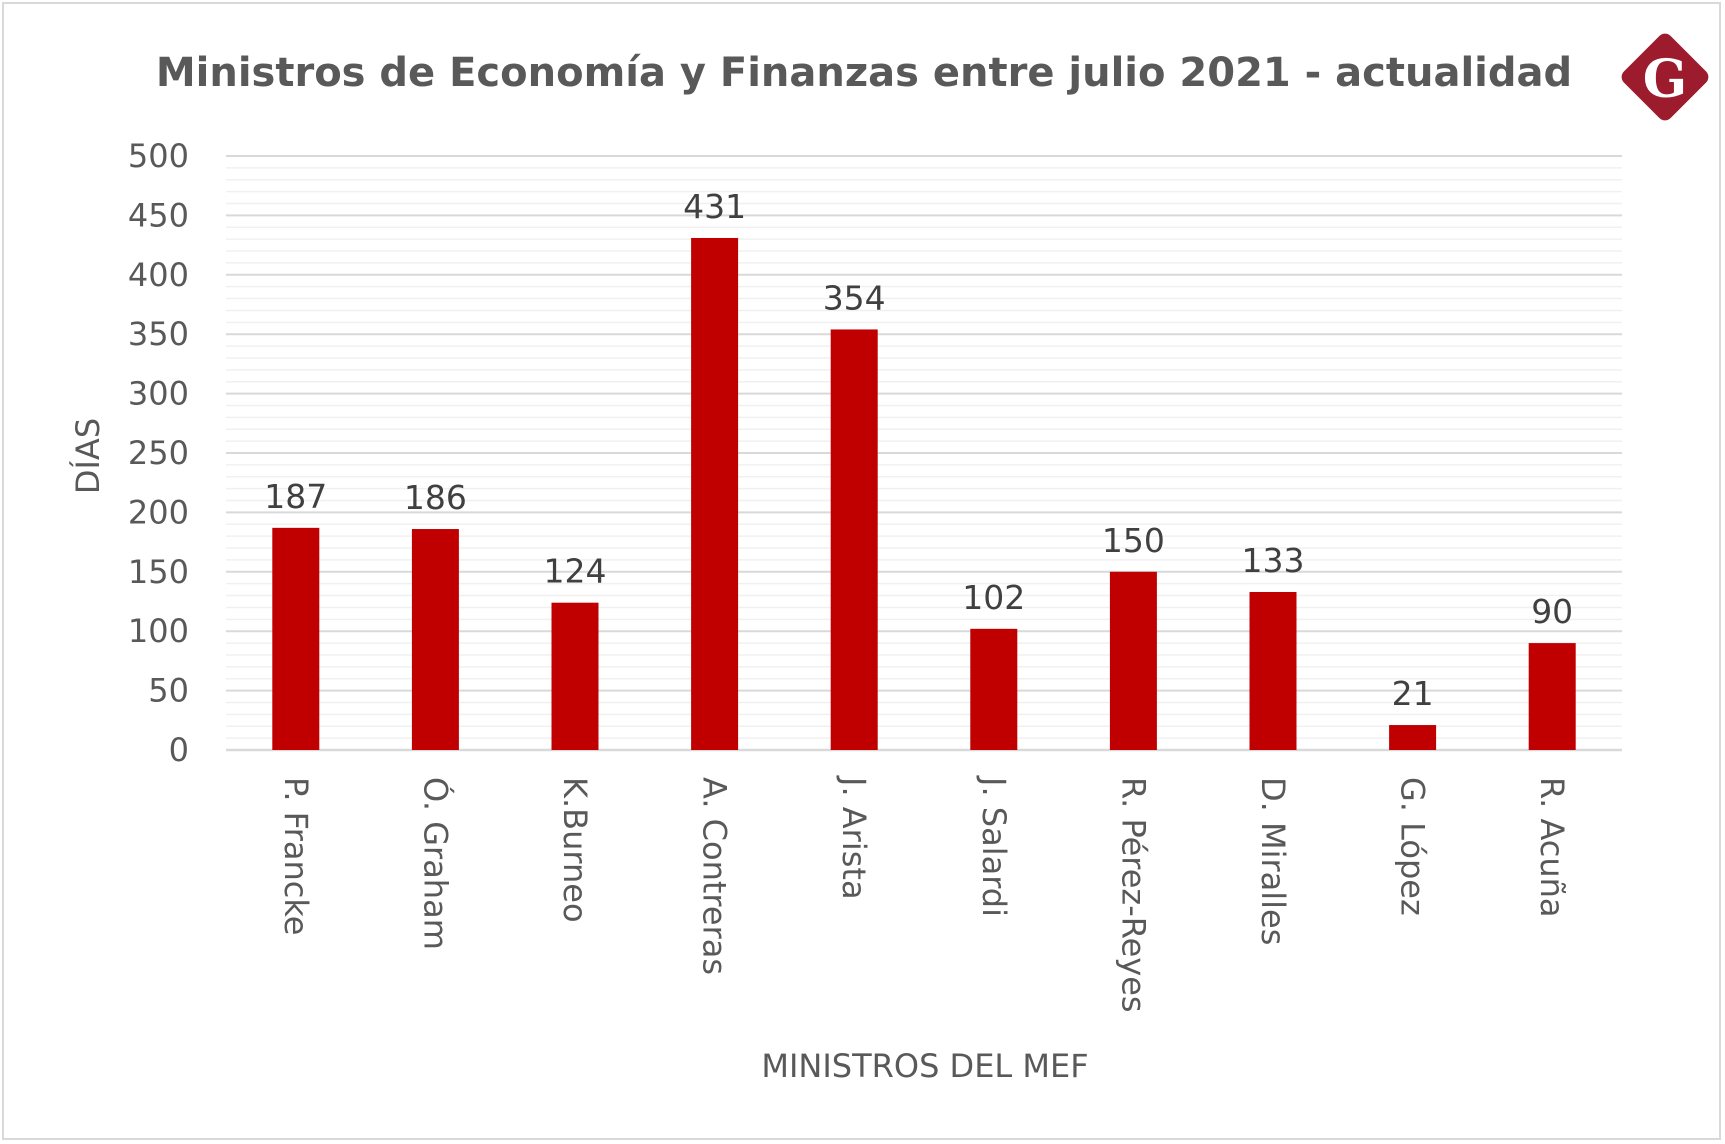 This screenshot has height=1144, width=1725. Describe the element at coordinates (1552, 611) in the screenshot. I see `data-label: 90` at that location.